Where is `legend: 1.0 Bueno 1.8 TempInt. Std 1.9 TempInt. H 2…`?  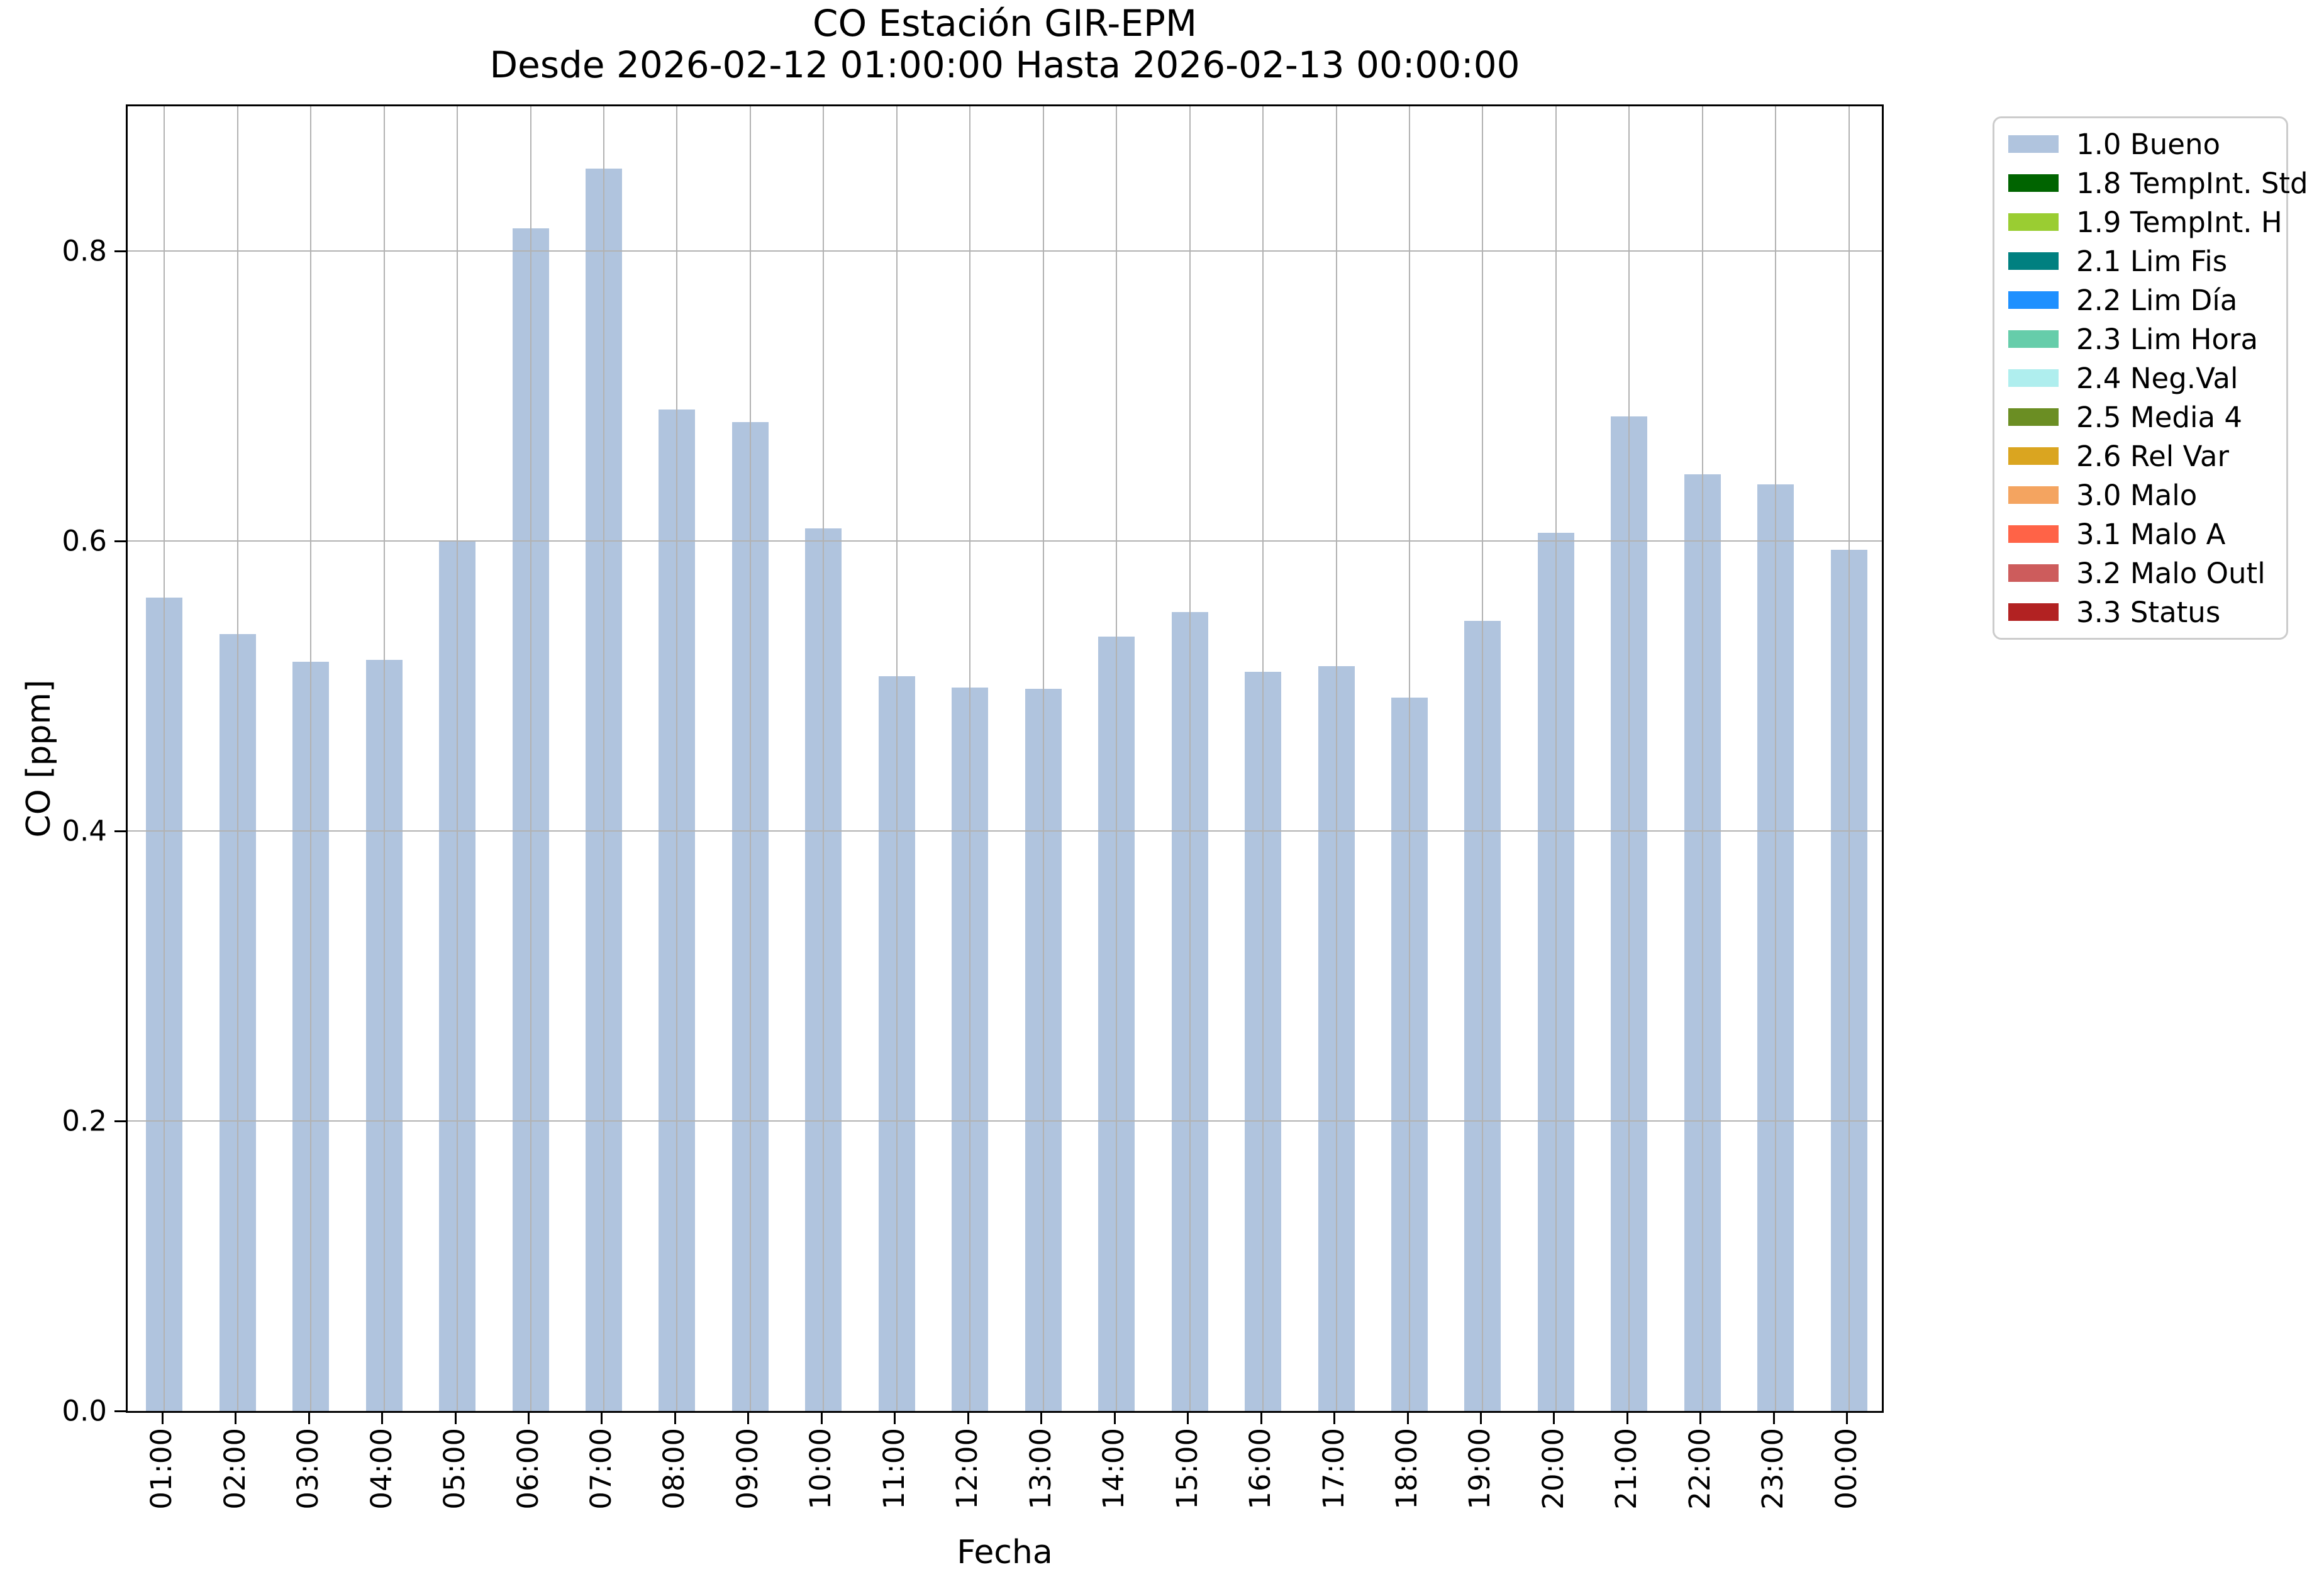
legend: 1.0 Bueno 1.8 TempInt. Std 1.9 TempInt. H 2… is located at coordinates (2150, 378).